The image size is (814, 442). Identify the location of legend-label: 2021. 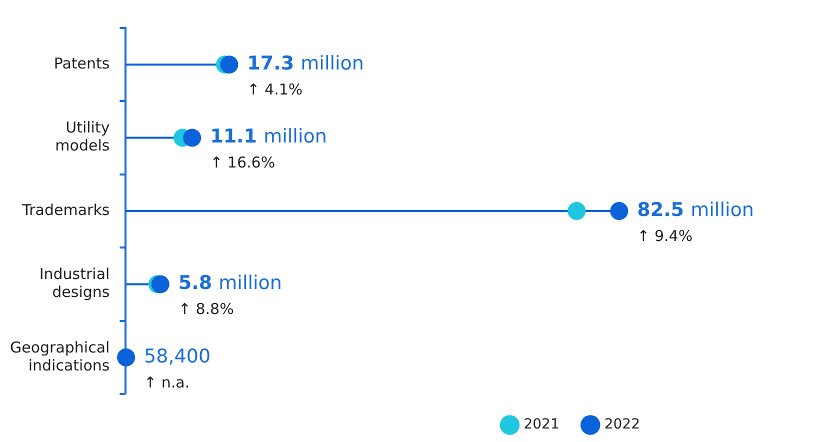
(542, 424).